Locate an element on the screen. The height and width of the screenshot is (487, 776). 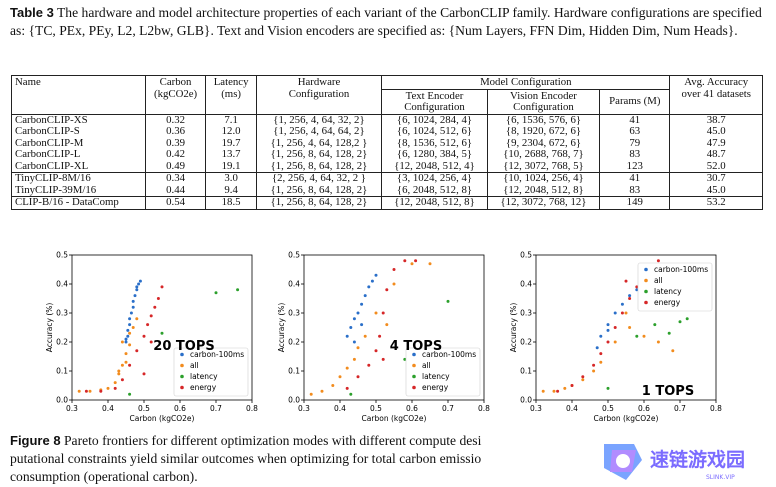
table-cell: 83 is located at coordinates (635, 154).